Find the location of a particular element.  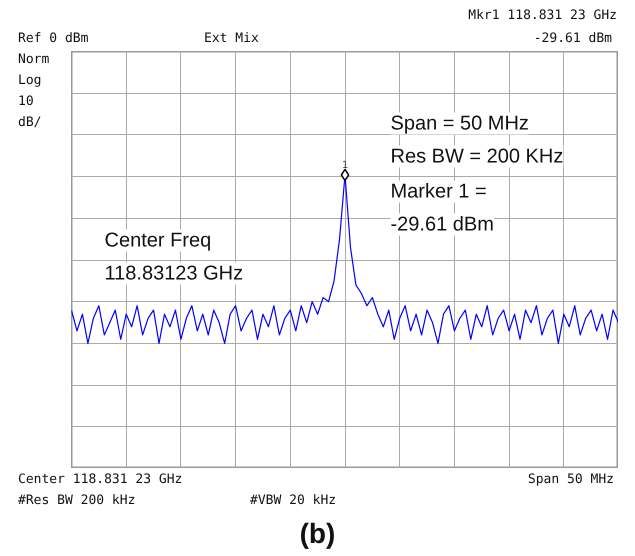

annotation: Res BW = 200 KHz is located at coordinates (477, 157).